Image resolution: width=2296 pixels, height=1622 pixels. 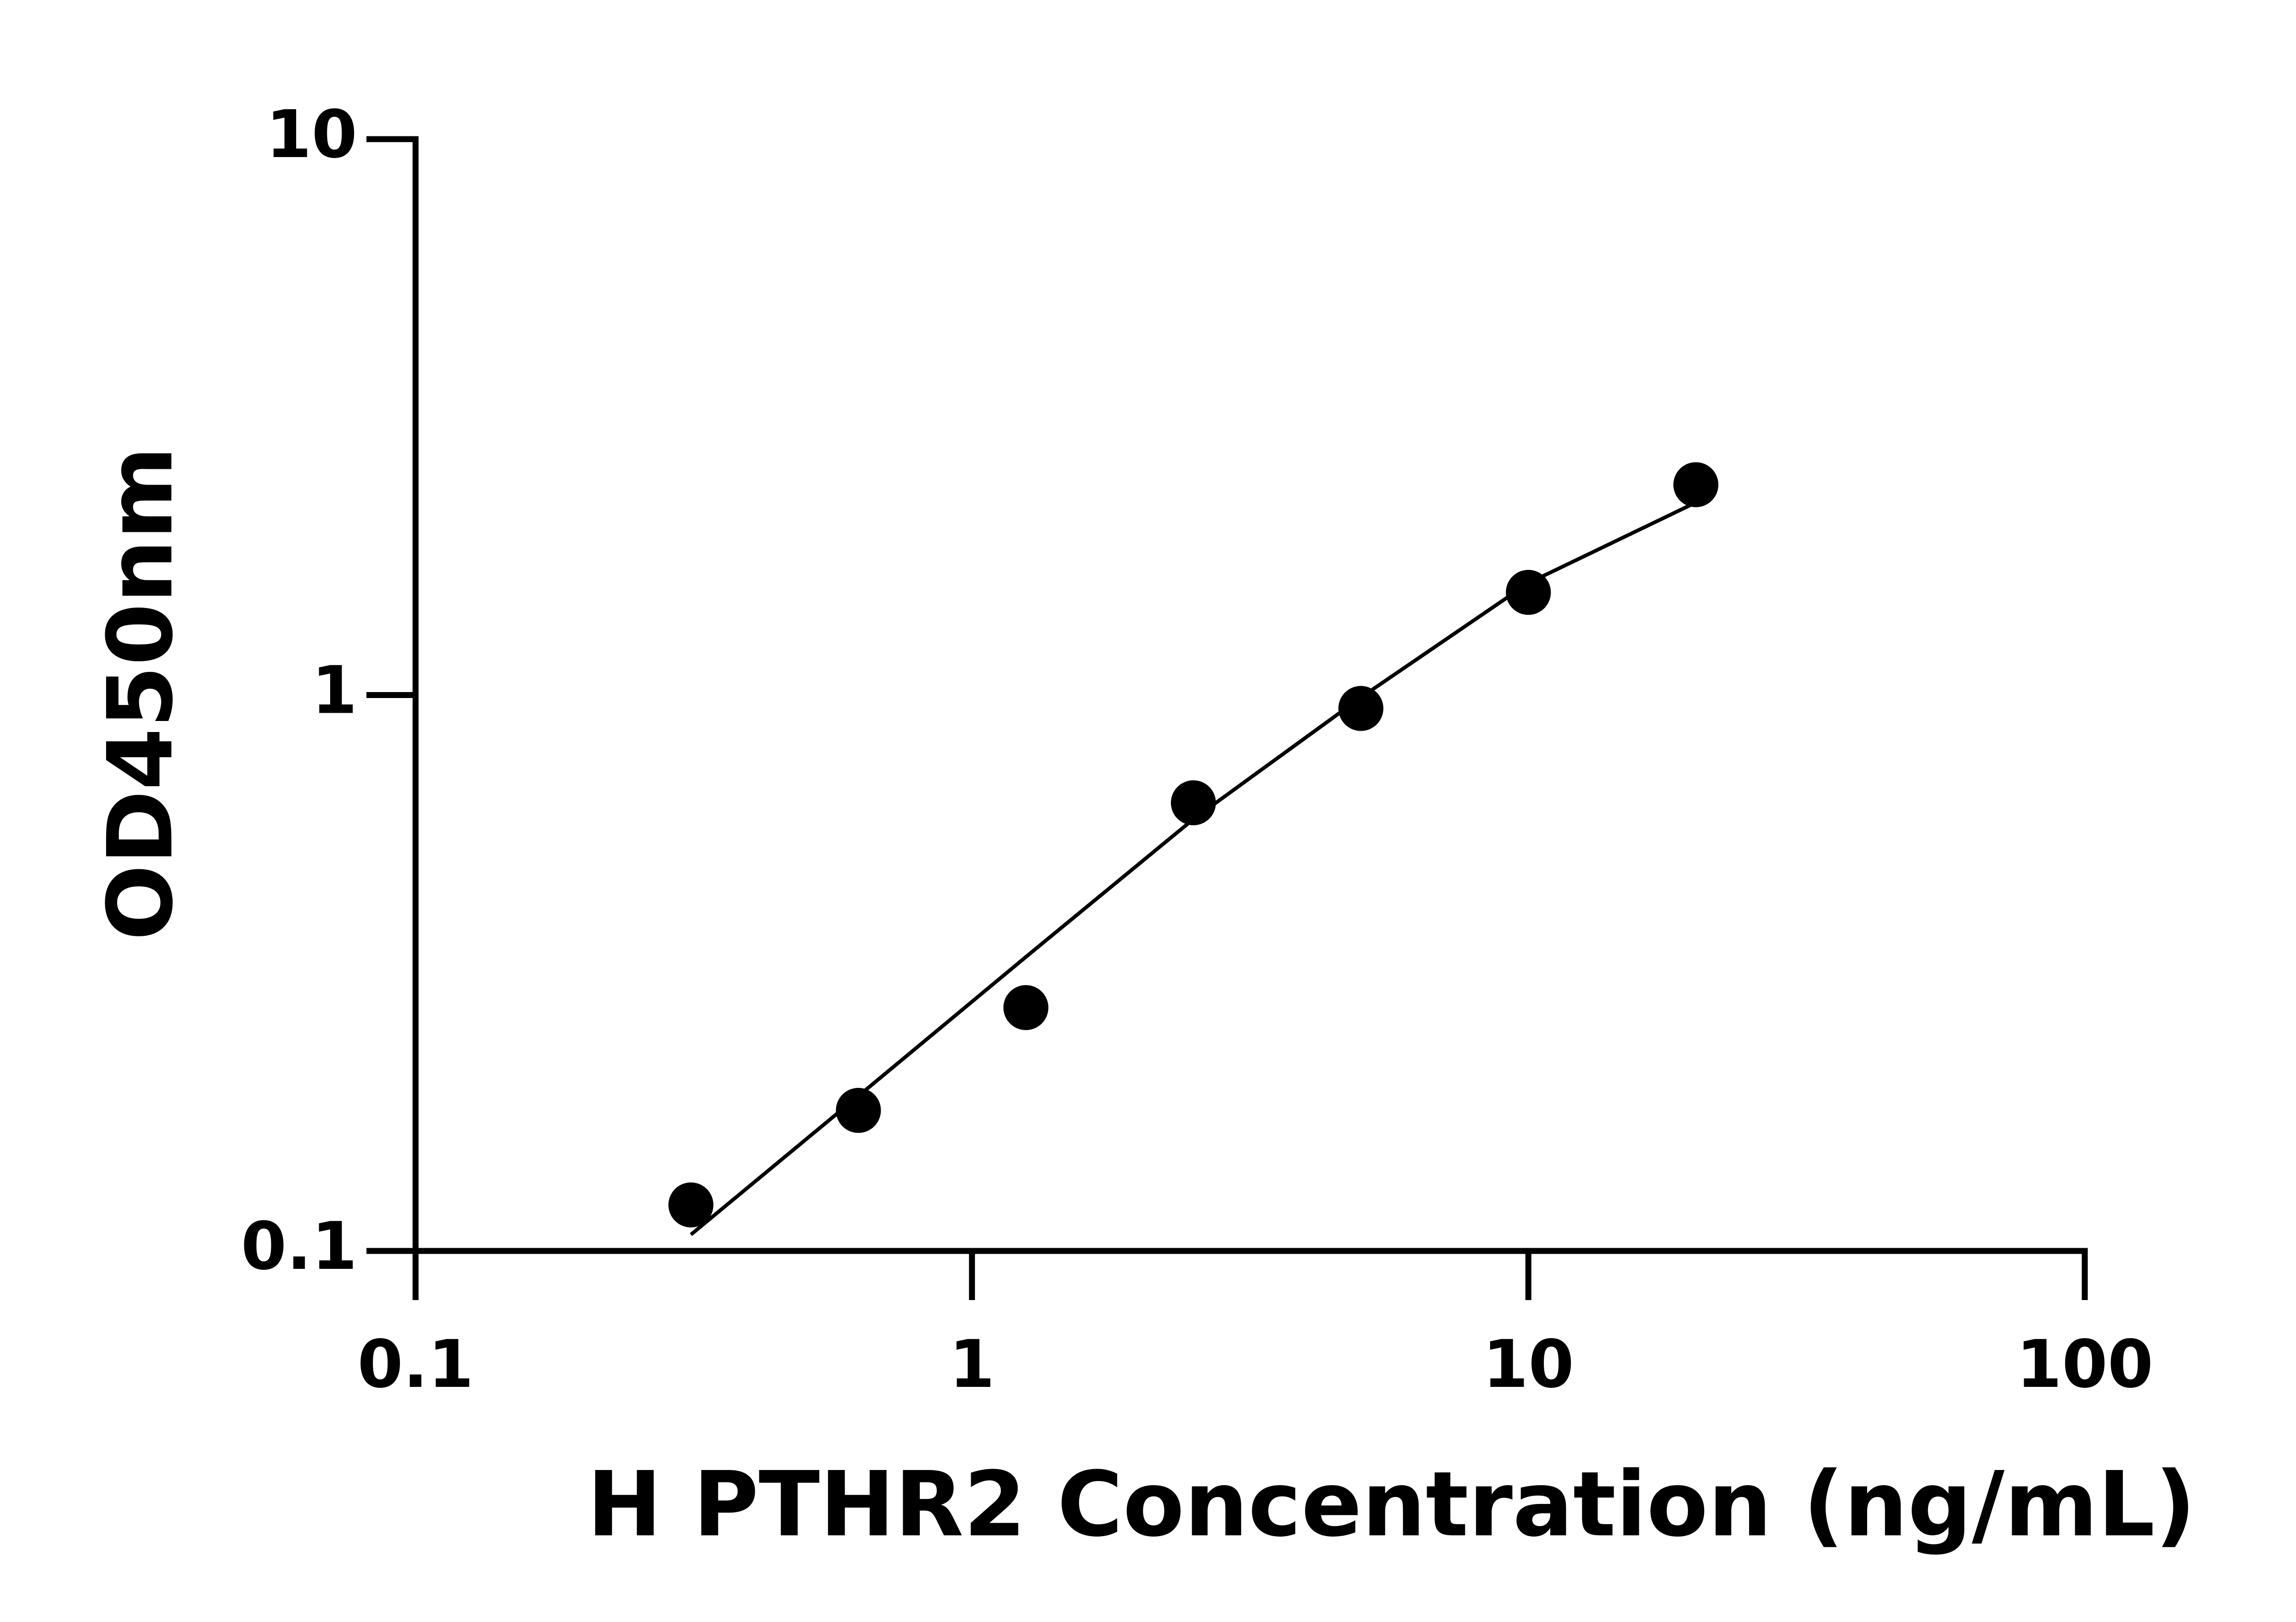 I want to click on x-axis-title: H PTHR2 Concentration (ng/mL), so click(x=1392, y=1504).